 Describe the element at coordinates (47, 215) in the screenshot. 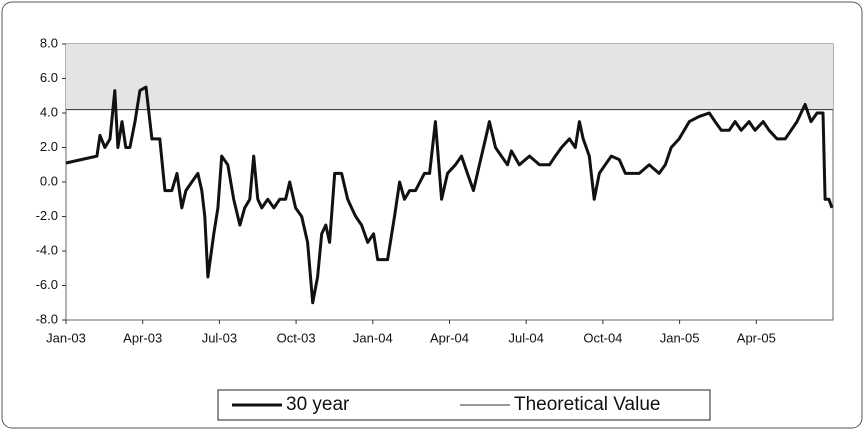

I see `y-tick-label: -2.0` at that location.